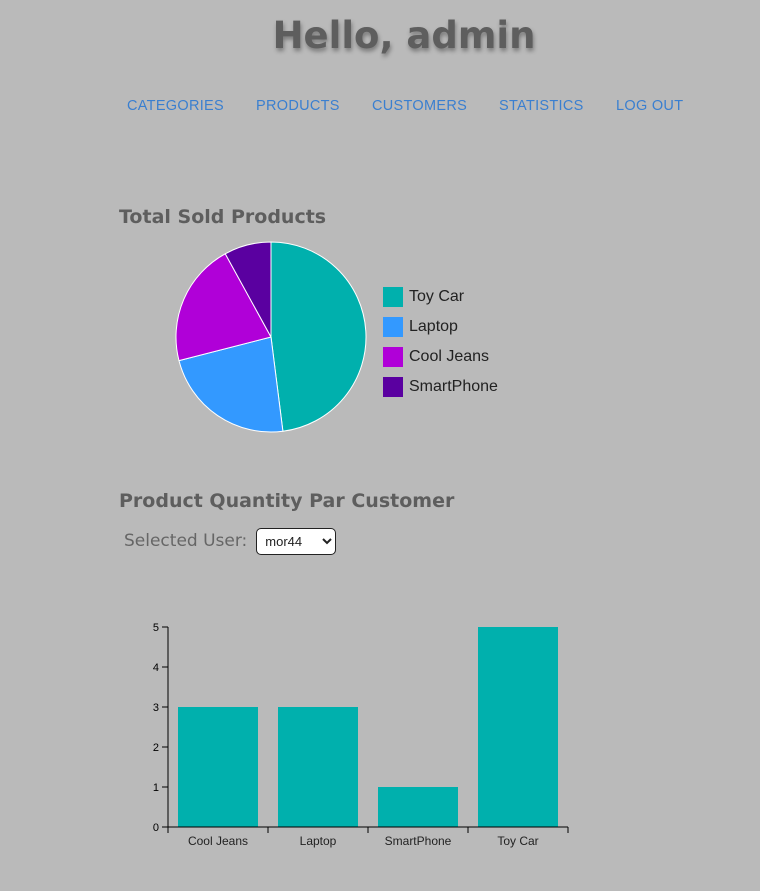 This screenshot has height=891, width=760. What do you see at coordinates (296, 541) in the screenshot?
I see `user-select: mor44` at bounding box center [296, 541].